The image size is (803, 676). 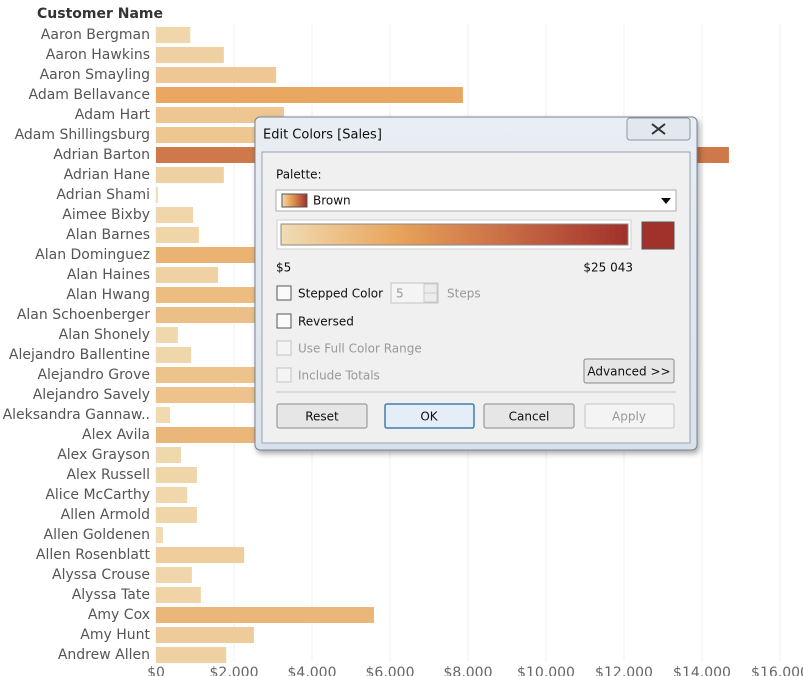 I want to click on button-label: OK, so click(x=429, y=417).